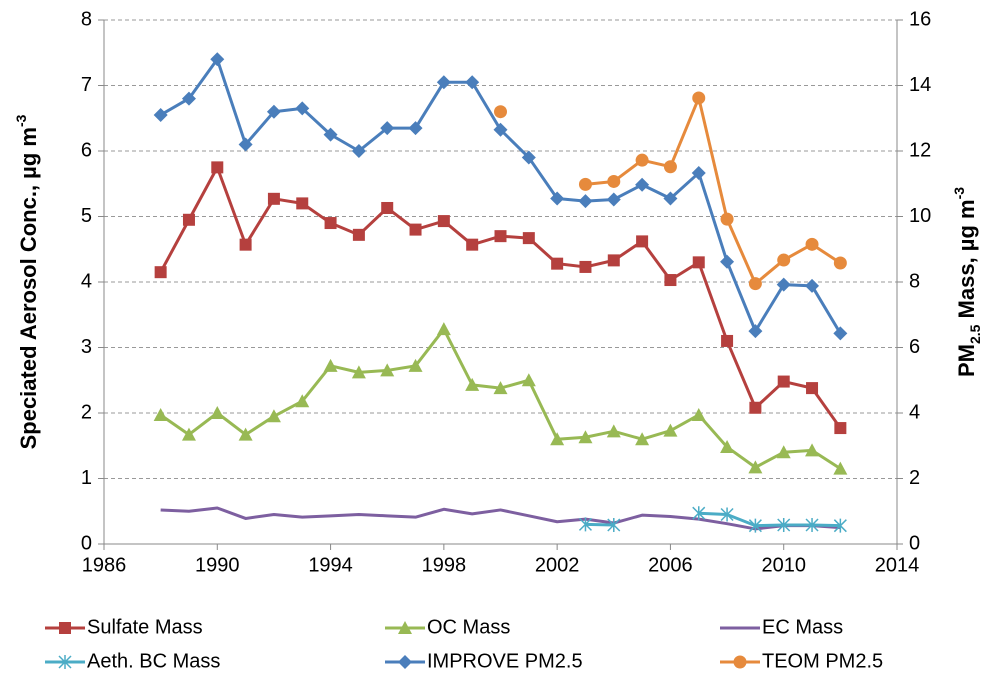 The width and height of the screenshot is (999, 684). Describe the element at coordinates (783, 565) in the screenshot. I see `x-tick-label: 2010` at that location.